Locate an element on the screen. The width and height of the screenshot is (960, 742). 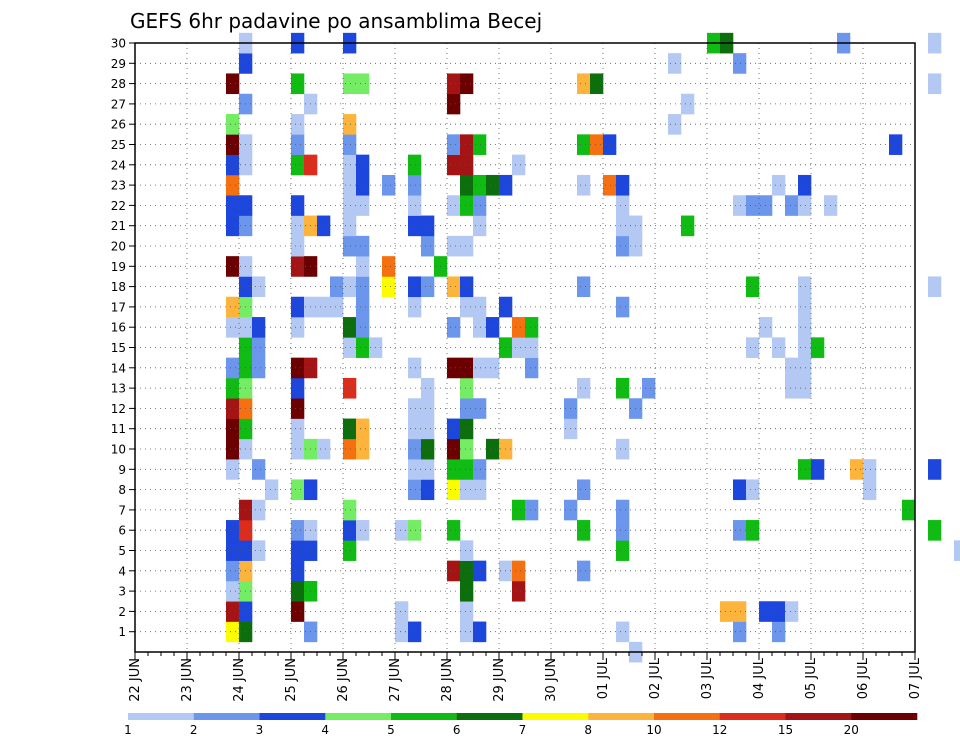
y-tick-label: 2 is located at coordinates (122, 612).